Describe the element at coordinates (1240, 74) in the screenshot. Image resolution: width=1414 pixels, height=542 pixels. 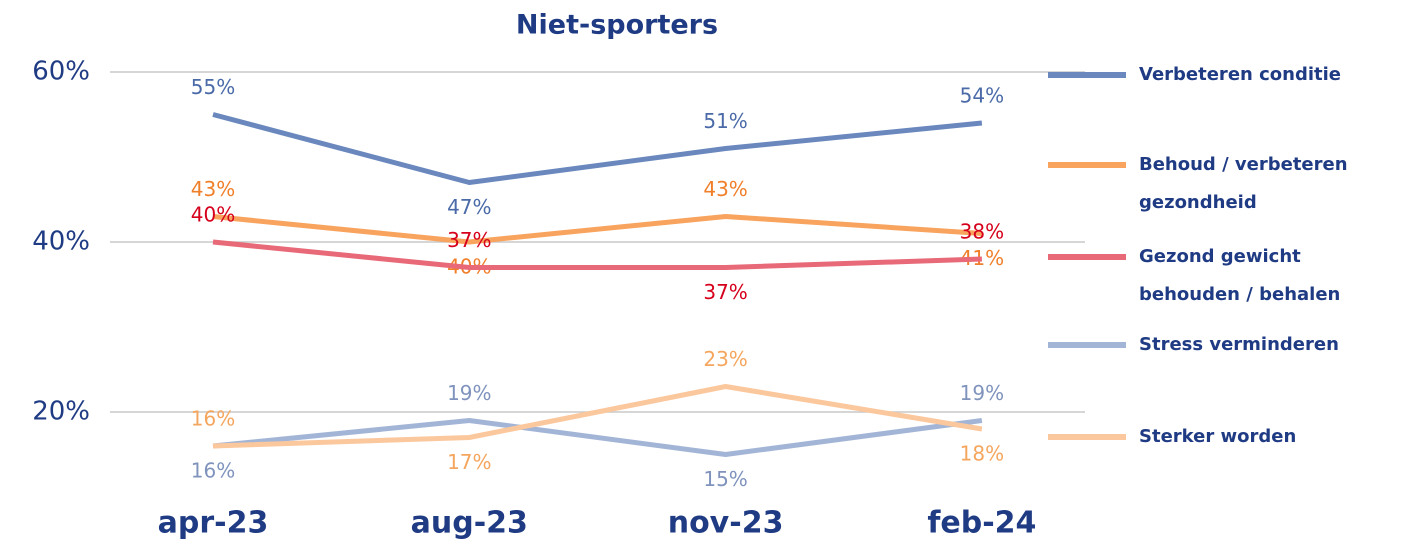
I see `legend-label: Verbeteren conditie` at that location.